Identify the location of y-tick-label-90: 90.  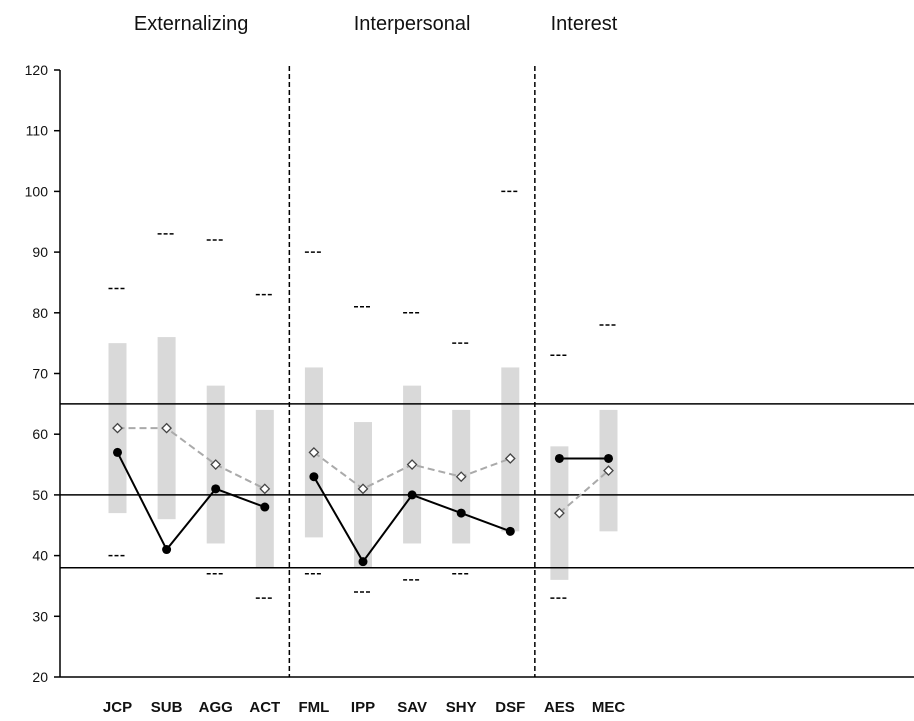
(40, 252).